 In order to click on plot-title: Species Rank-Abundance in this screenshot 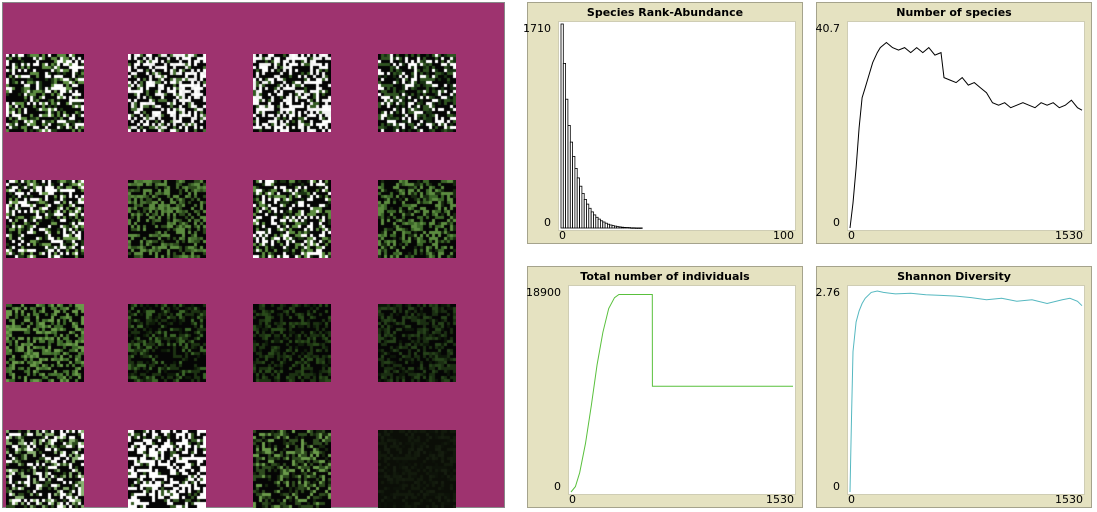, I will do `click(665, 12)`.